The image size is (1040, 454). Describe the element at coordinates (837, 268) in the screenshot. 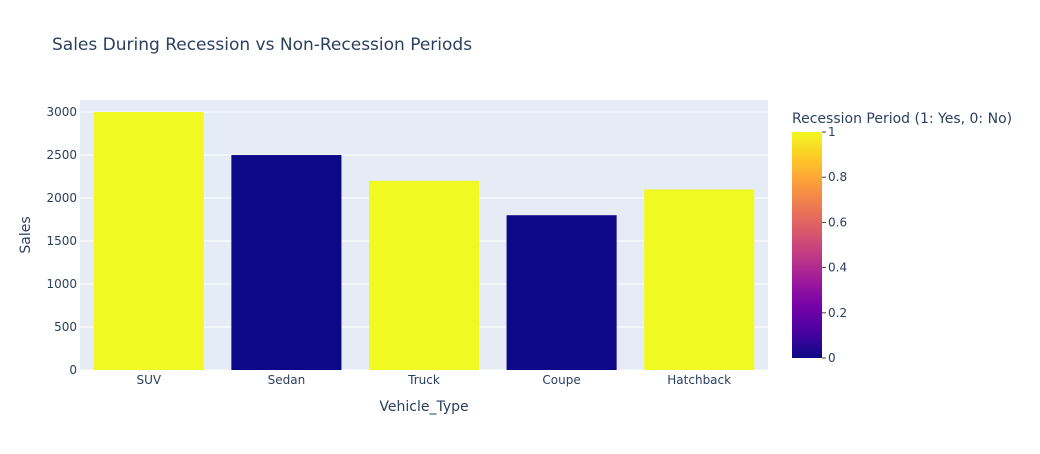

I see `colorbar-tick-label: 0.4` at that location.